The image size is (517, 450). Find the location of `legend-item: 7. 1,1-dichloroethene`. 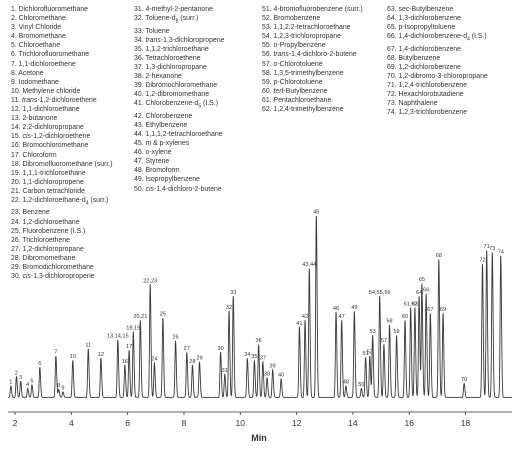

legend-item: 7. 1,1-dichloroethene is located at coordinates (43, 64).